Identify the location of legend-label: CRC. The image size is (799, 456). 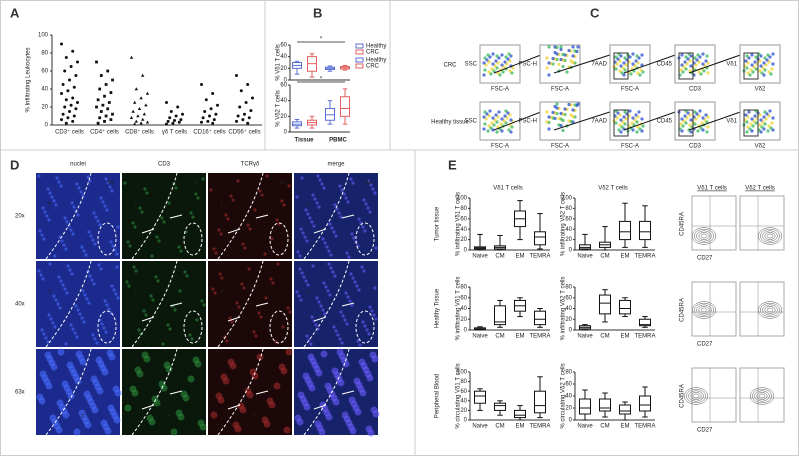
(373, 67).